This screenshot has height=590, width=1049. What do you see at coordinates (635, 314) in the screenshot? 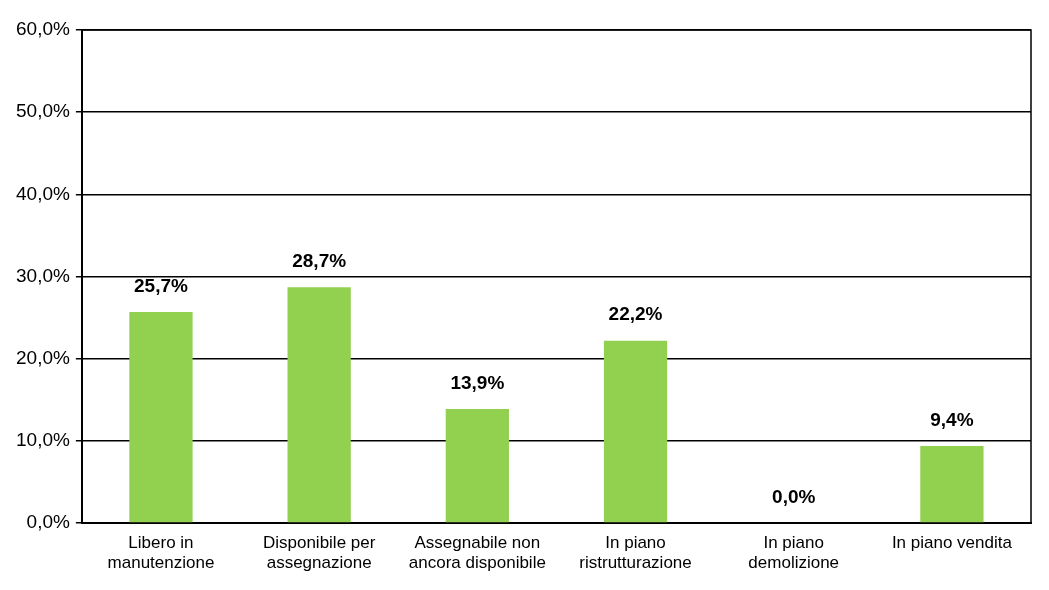
I see `data-label: 22,2%` at bounding box center [635, 314].